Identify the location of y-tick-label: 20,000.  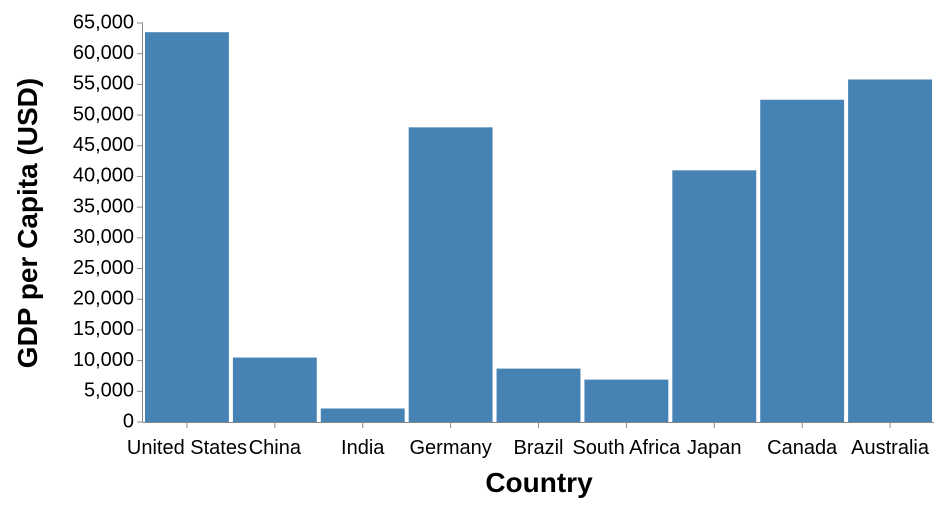
(103, 299).